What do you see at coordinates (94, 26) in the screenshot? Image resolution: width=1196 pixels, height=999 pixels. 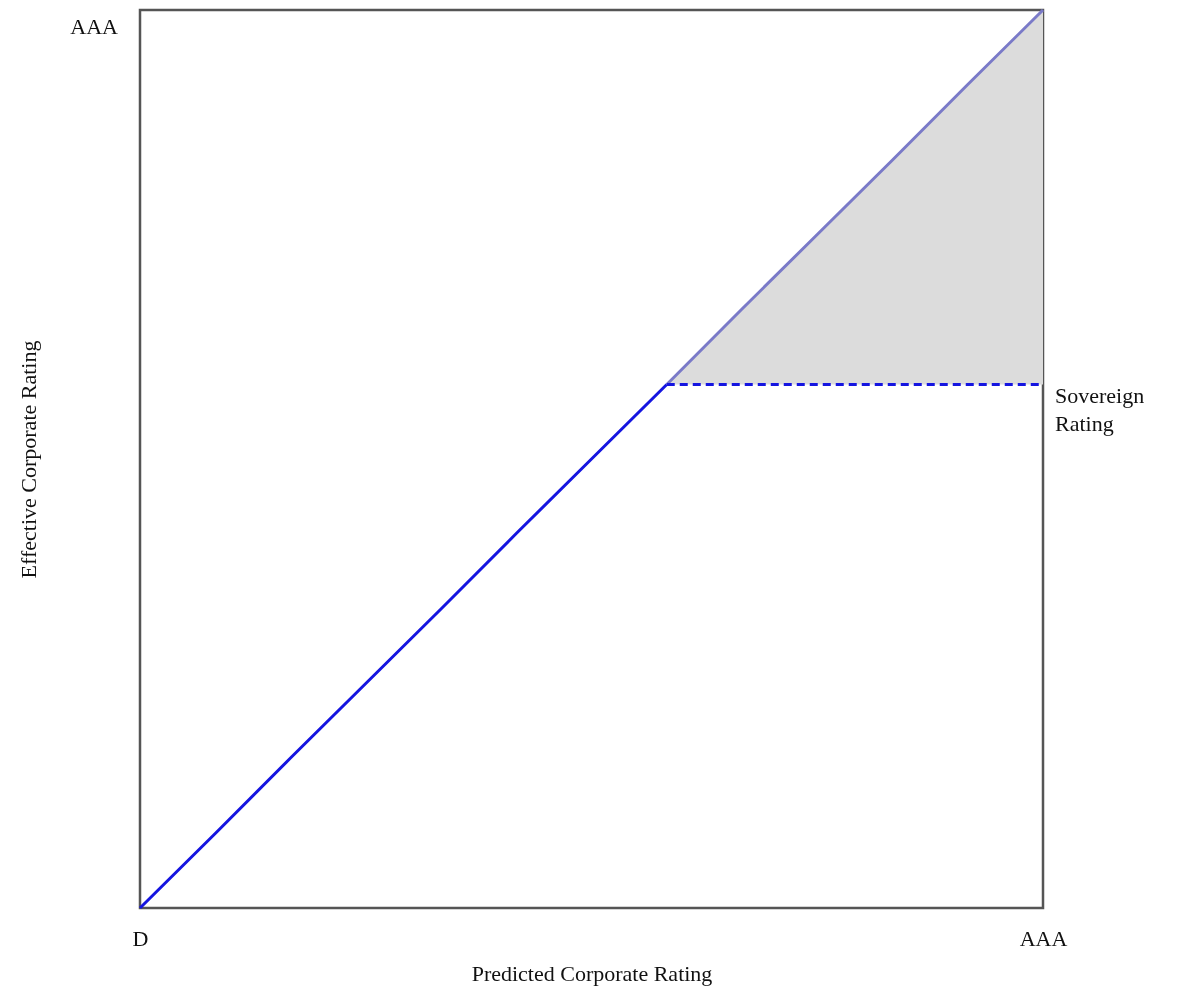 I see `text: AAA` at bounding box center [94, 26].